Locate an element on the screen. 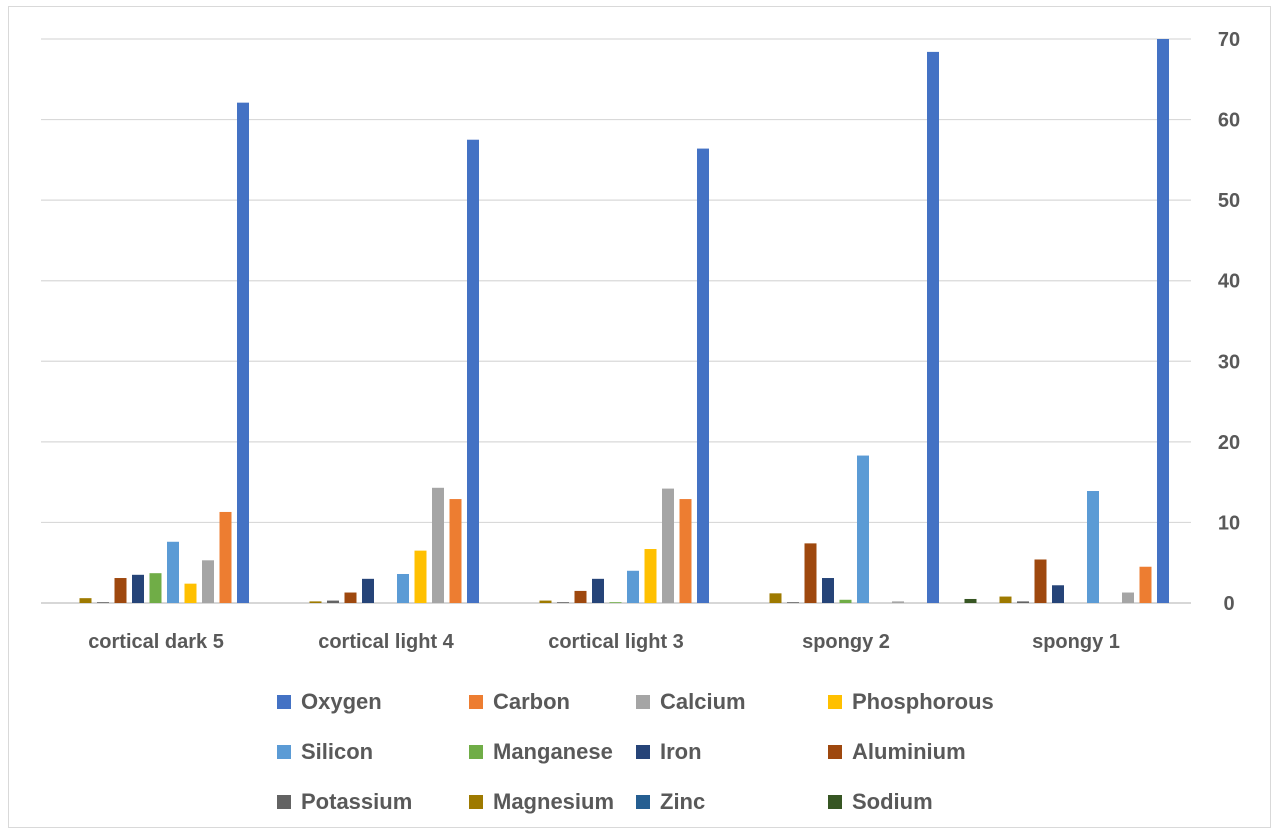 This screenshot has width=1277, height=831. y-tick-label: 70 is located at coordinates (1229, 40).